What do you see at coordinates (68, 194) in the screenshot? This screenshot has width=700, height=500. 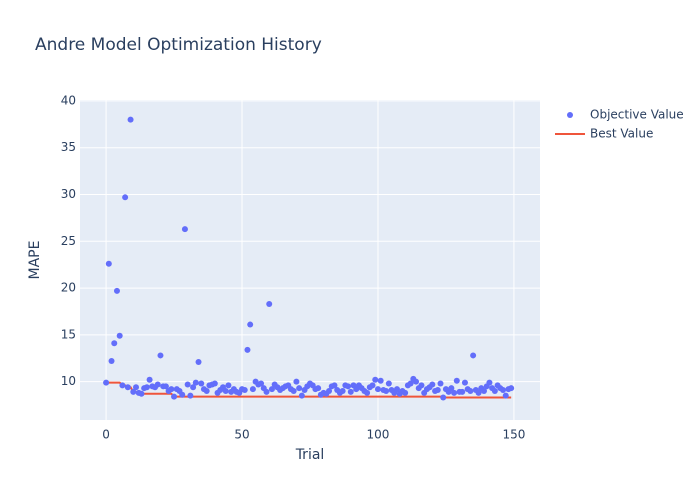 I see `y-tick-label: 30` at bounding box center [68, 194].